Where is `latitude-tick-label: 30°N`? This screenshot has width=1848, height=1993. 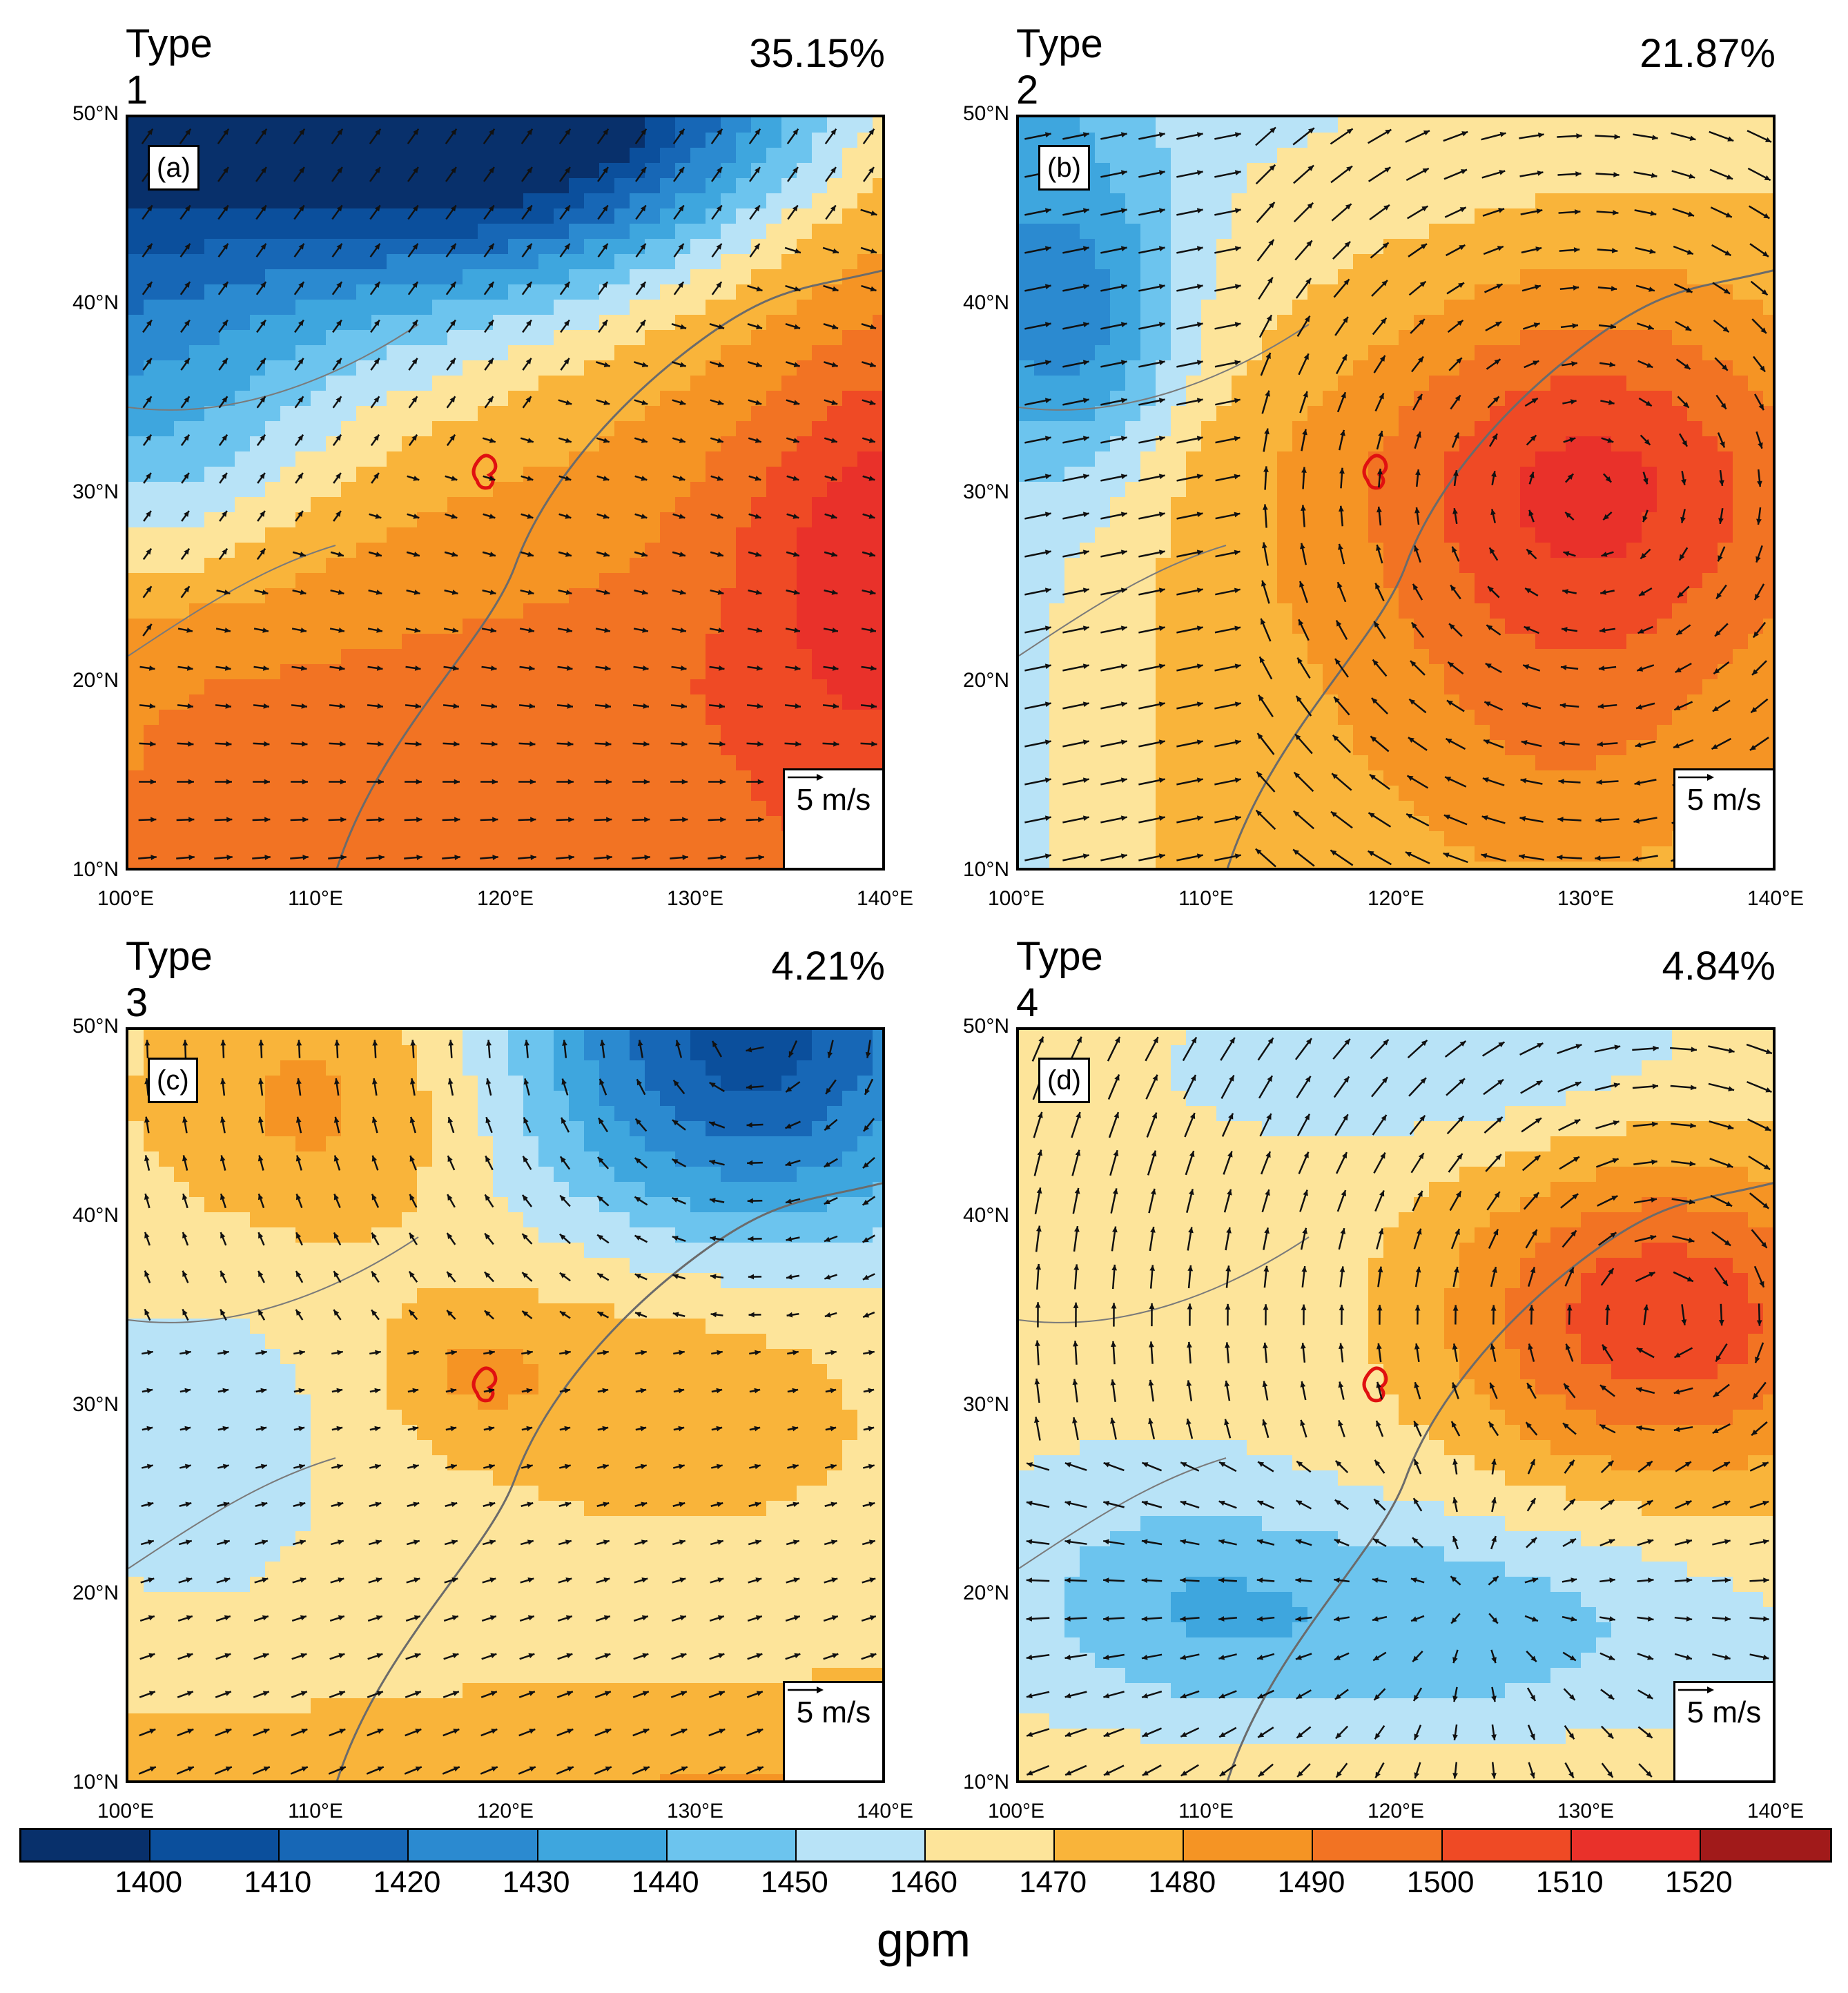 latitude-tick-label: 30°N is located at coordinates (986, 1404).